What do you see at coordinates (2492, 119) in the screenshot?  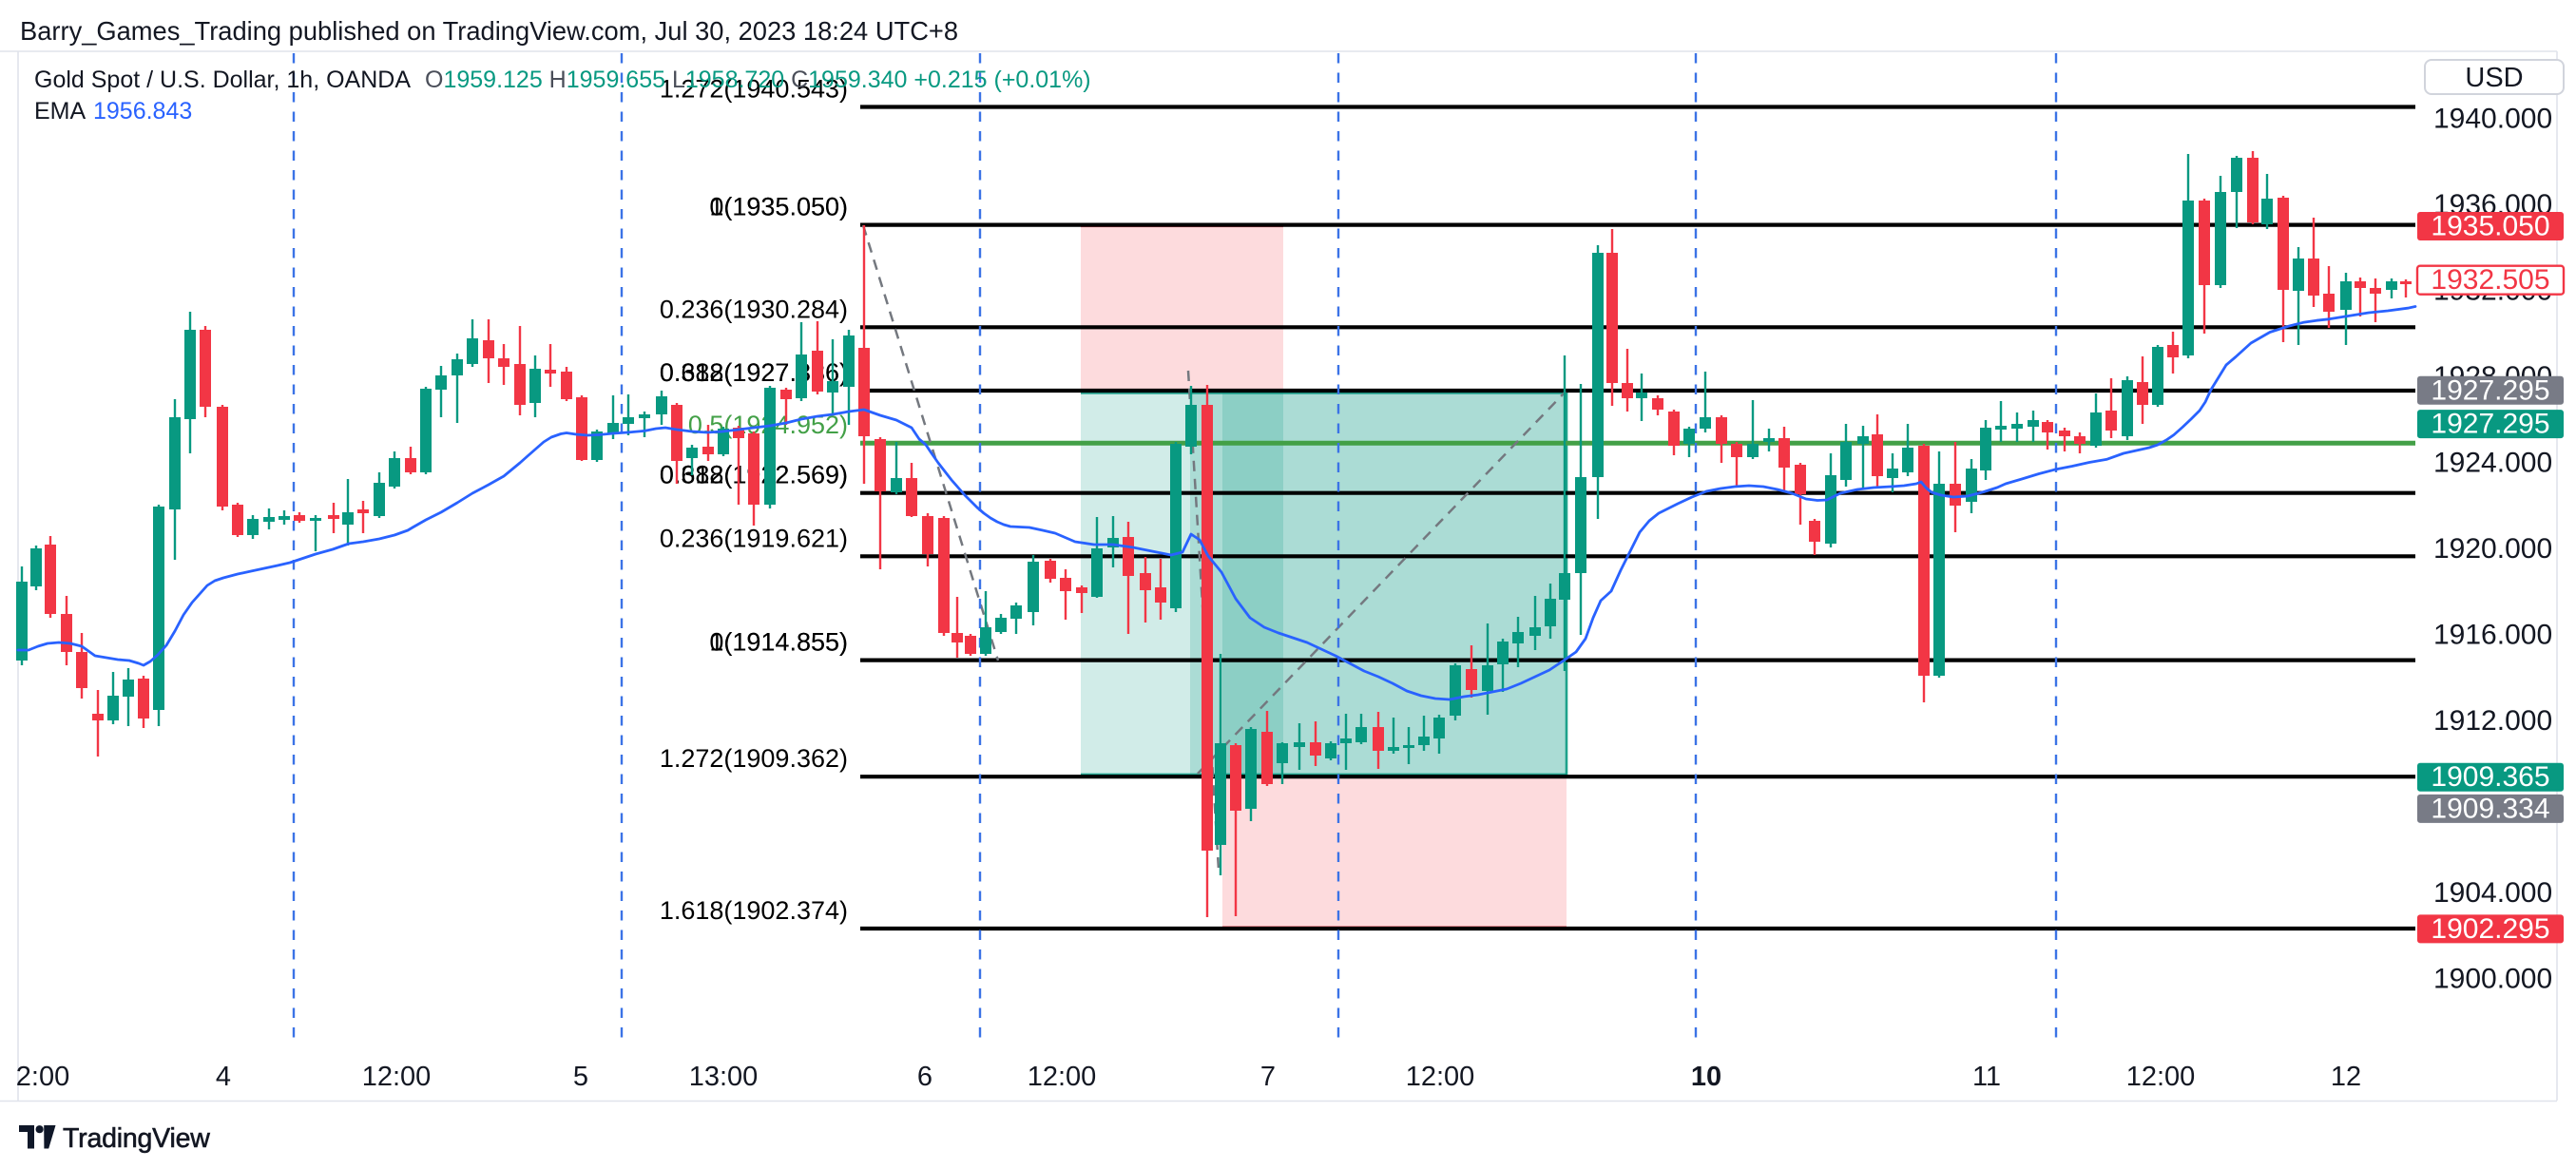 I see `svg-text: 1940.000` at bounding box center [2492, 119].